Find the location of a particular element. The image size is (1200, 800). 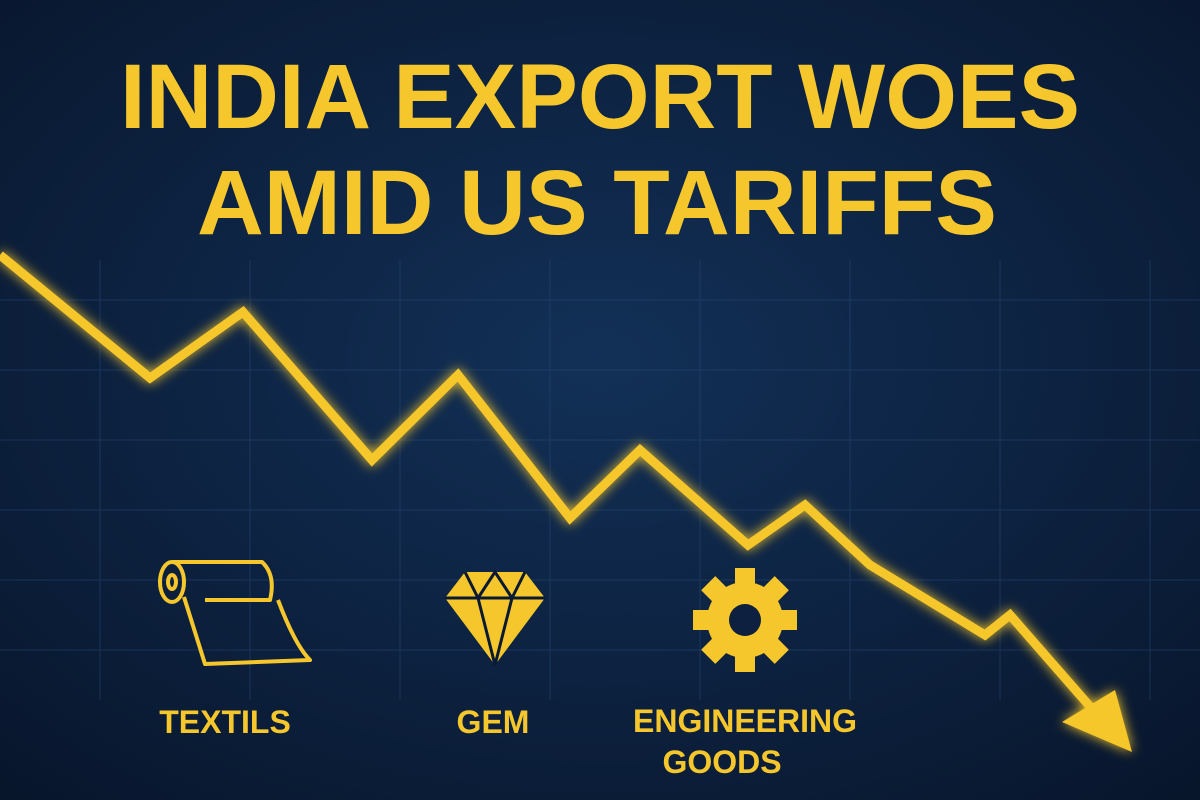

gear-icon is located at coordinates (745, 620).